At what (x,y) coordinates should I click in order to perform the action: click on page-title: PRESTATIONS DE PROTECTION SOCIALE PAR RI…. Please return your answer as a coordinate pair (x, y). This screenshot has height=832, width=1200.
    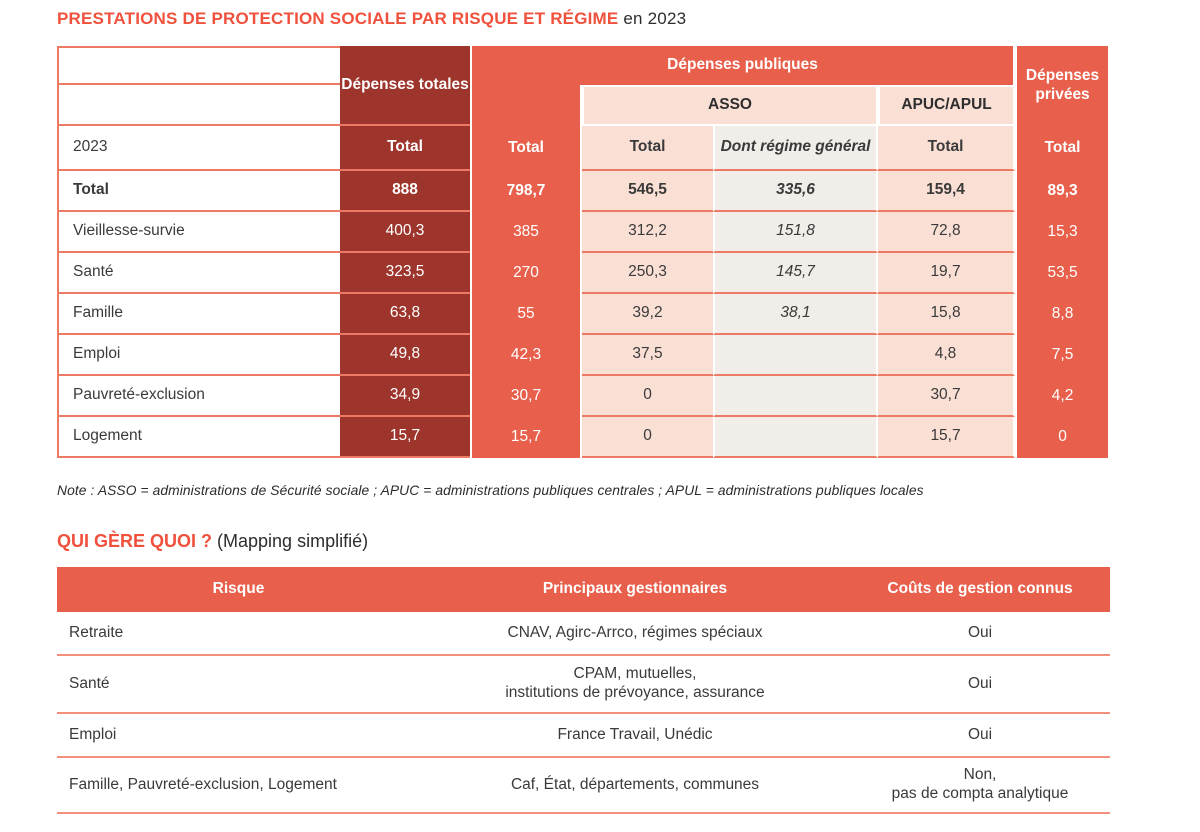
    Looking at the image, I should click on (583, 19).